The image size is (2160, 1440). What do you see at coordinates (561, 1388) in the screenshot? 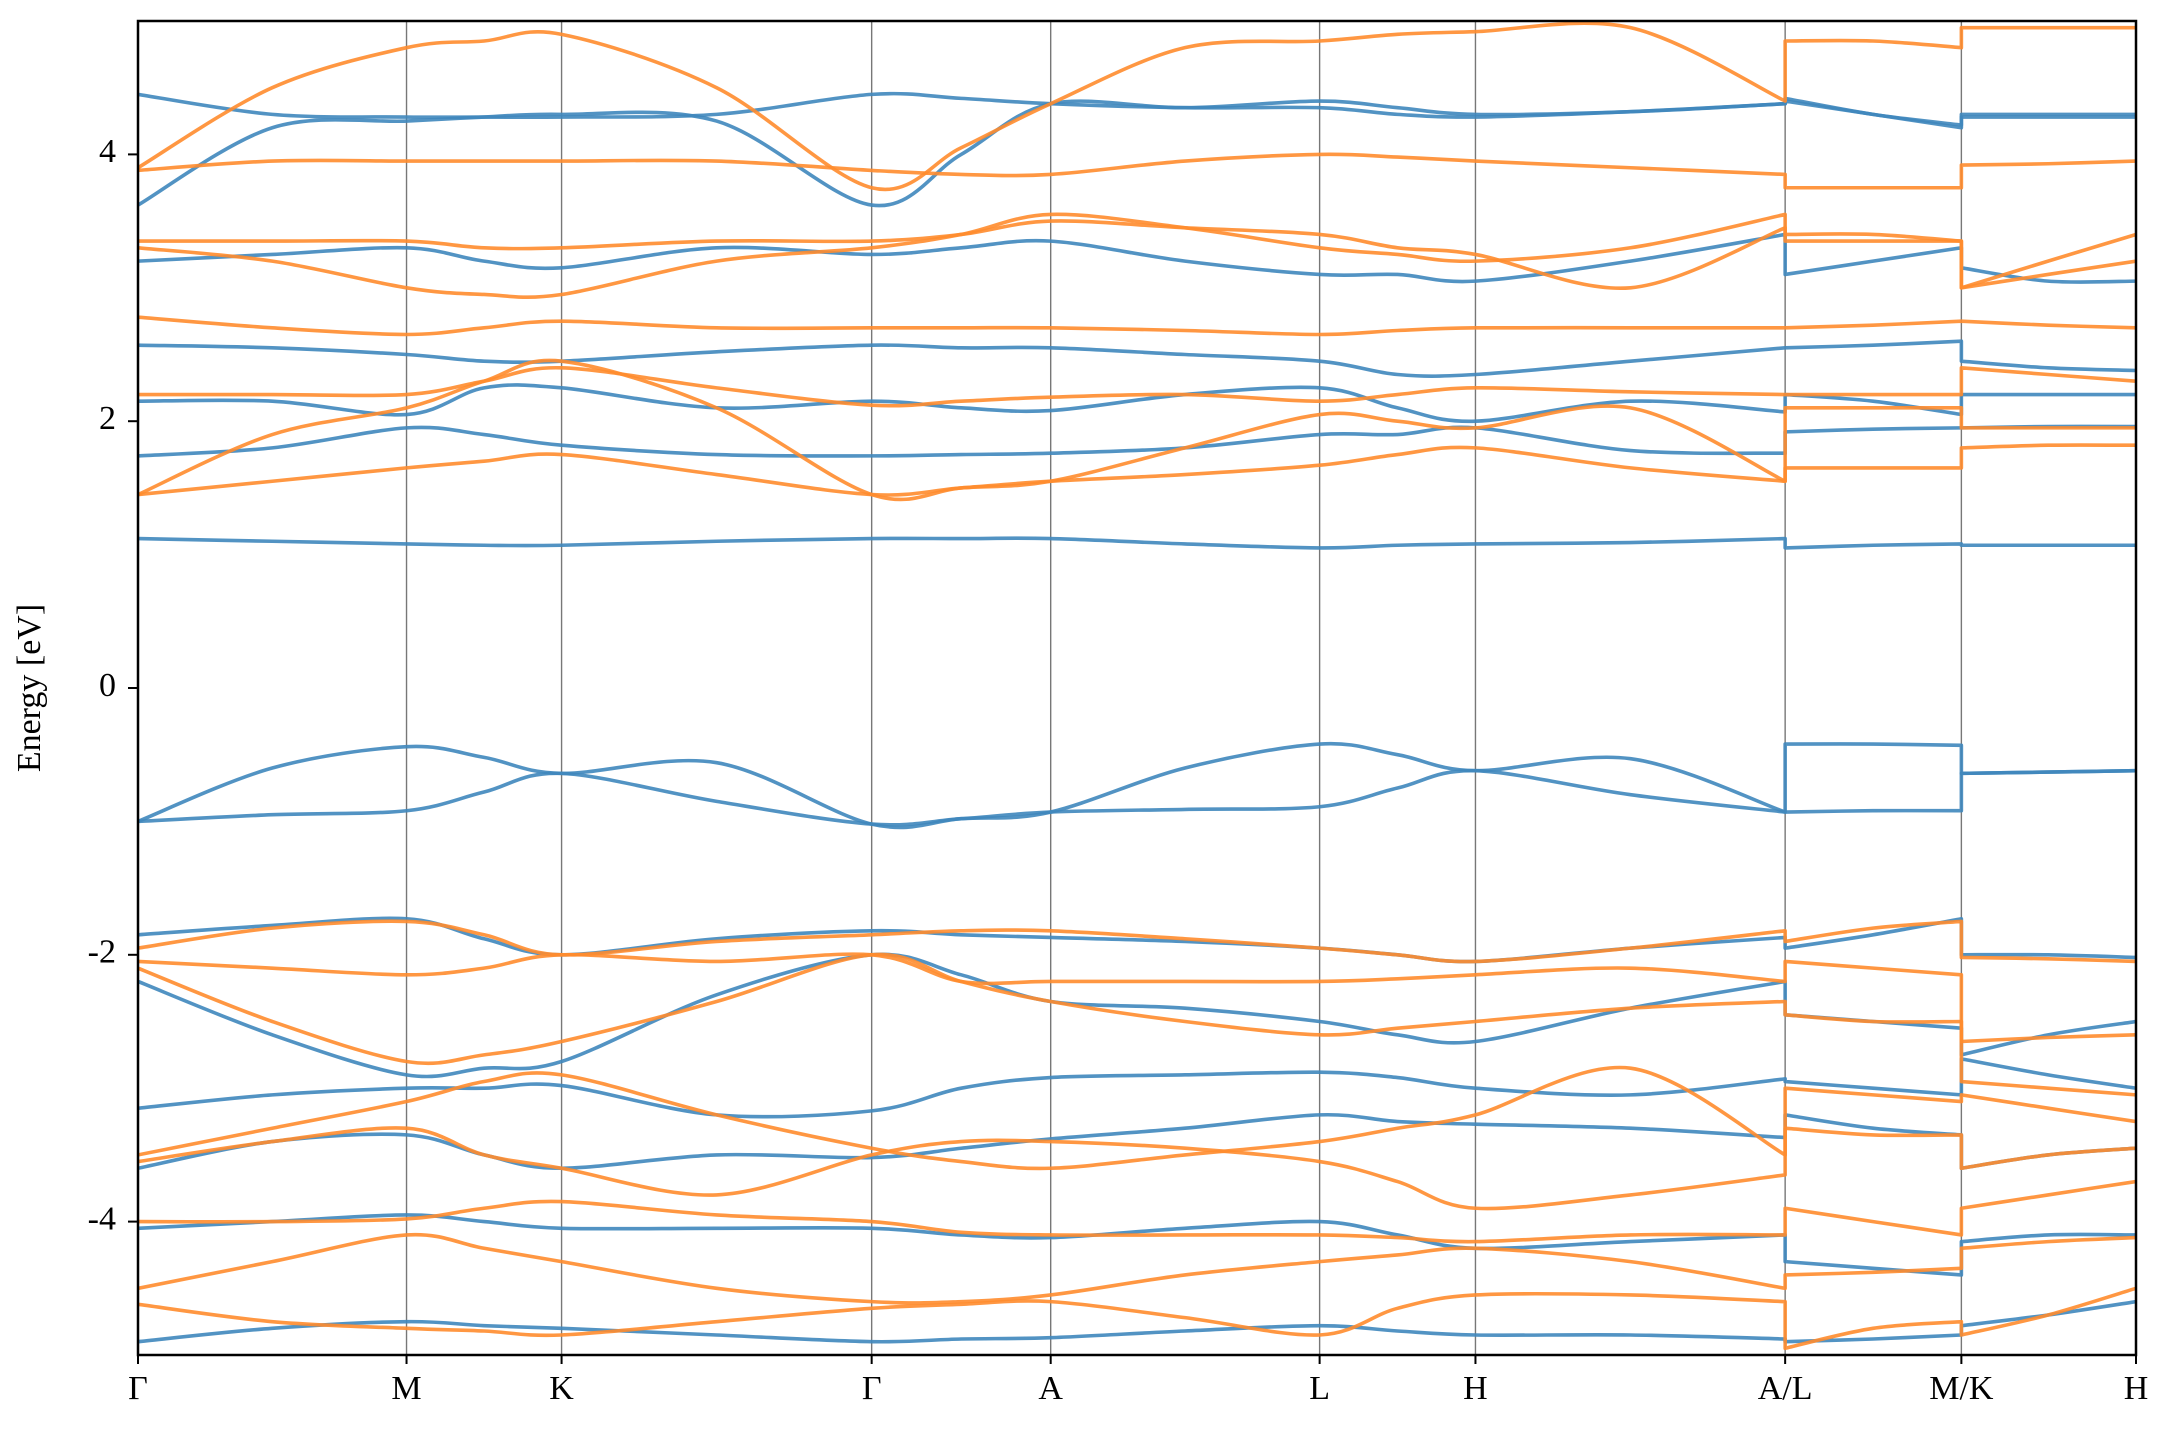
I see `x-tick-label: K` at bounding box center [561, 1388].